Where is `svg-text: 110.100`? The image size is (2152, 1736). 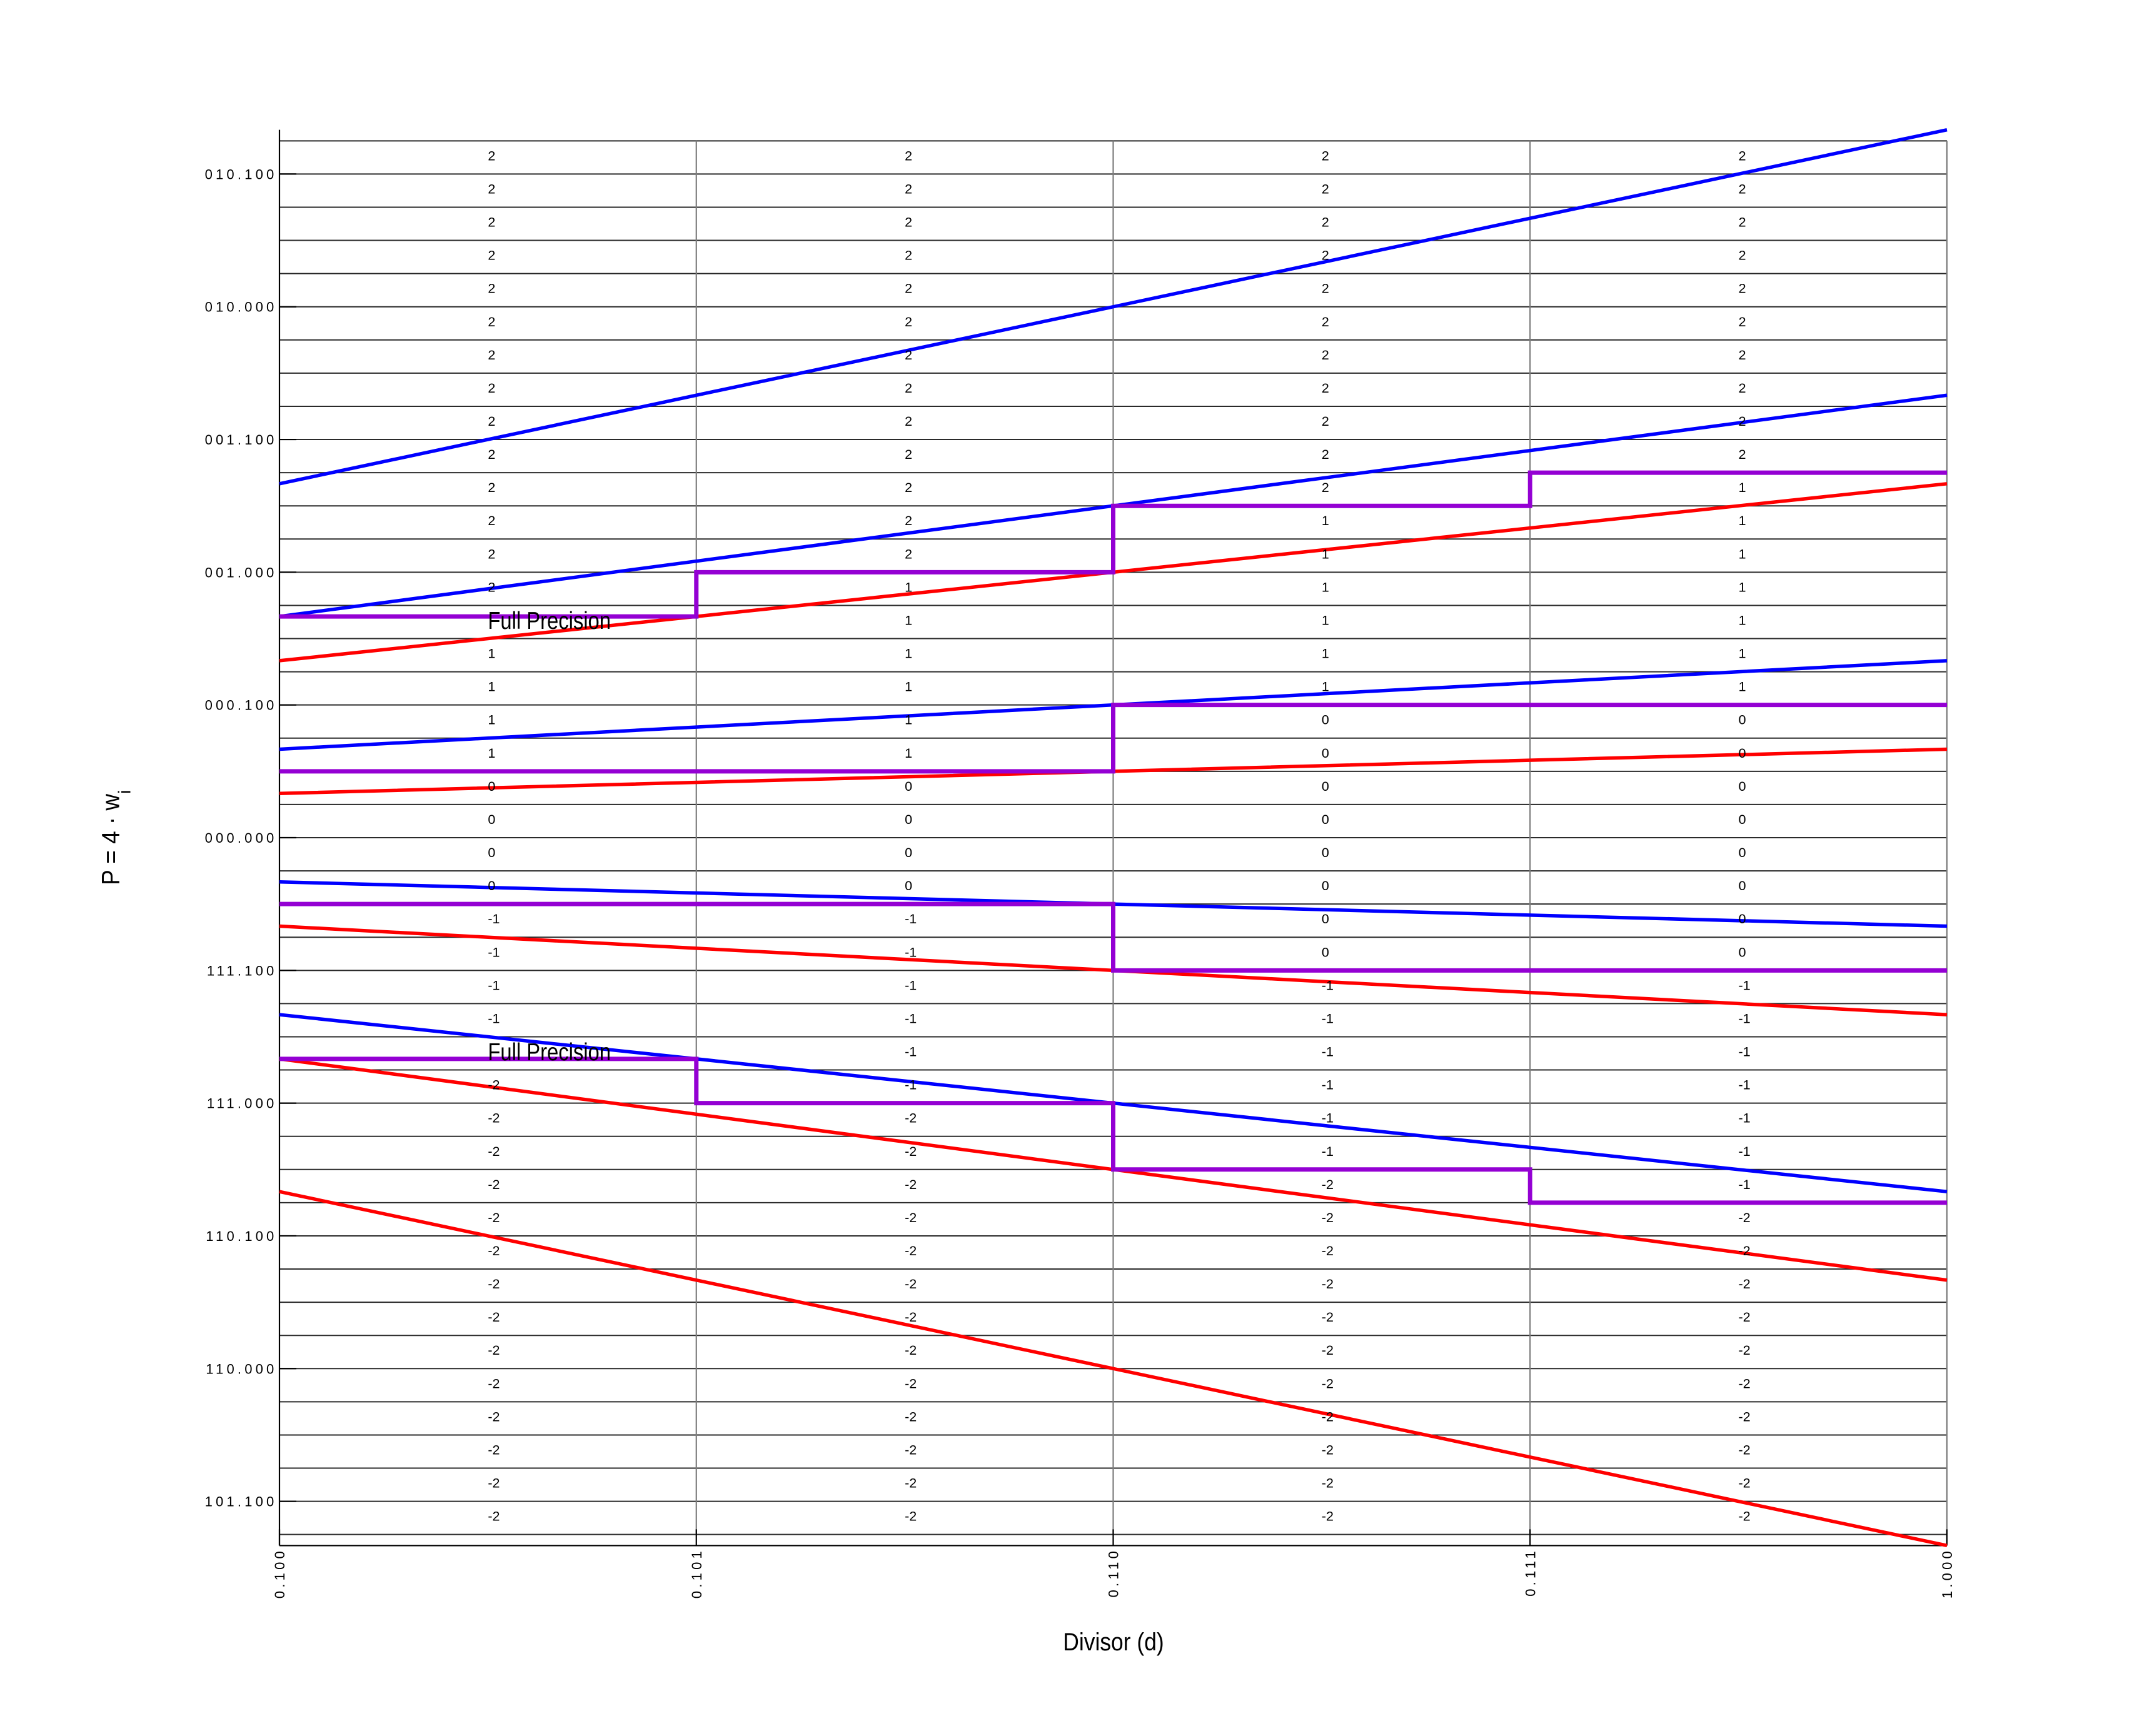
svg-text: 110.100 is located at coordinates (241, 1236).